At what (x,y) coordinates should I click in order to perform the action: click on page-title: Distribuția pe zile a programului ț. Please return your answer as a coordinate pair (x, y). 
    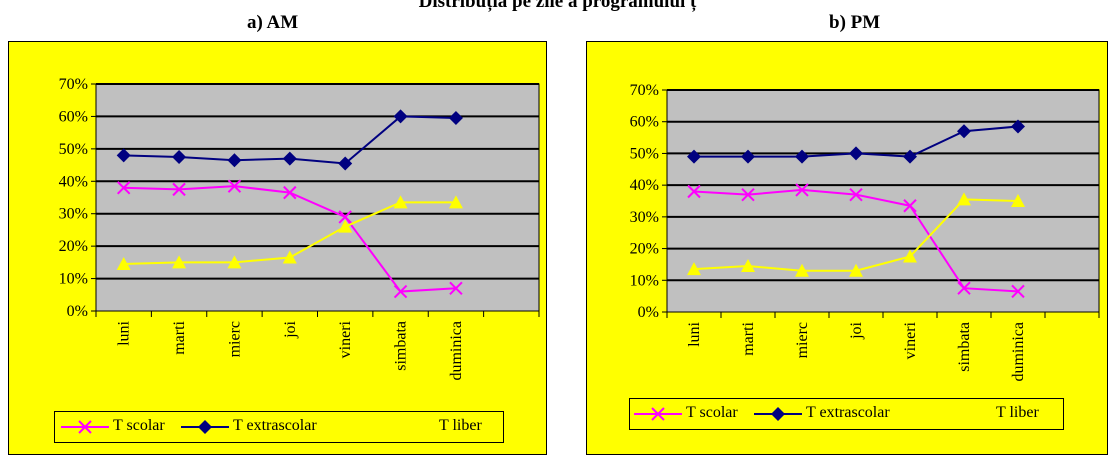
    Looking at the image, I should click on (557, 6).